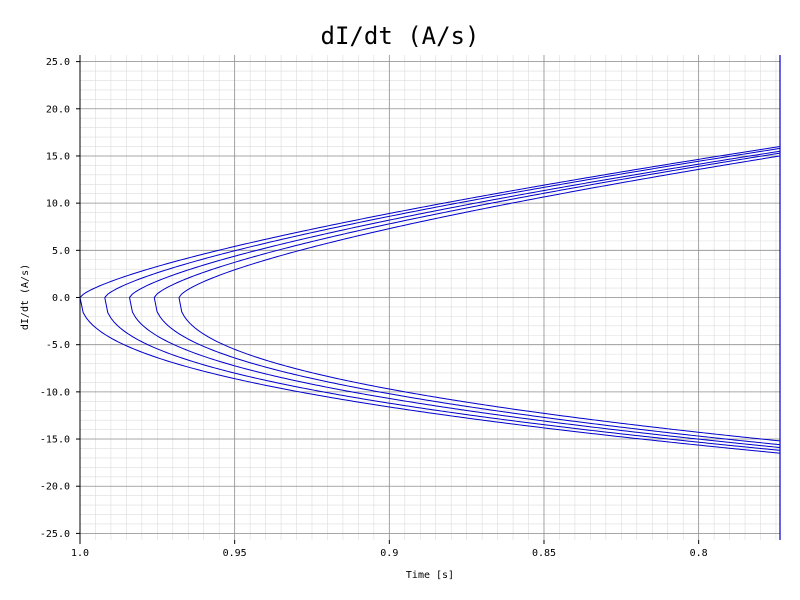 The image size is (800, 600). What do you see at coordinates (58, 109) in the screenshot?
I see `y-tick-label: 20.0` at bounding box center [58, 109].